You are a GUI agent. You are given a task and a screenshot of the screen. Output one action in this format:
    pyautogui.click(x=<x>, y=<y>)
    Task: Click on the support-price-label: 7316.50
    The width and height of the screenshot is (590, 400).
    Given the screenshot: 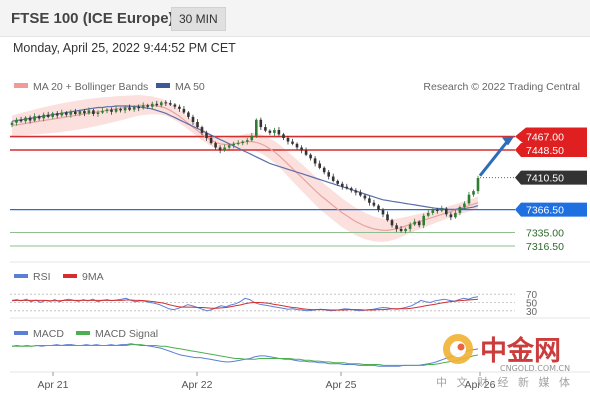 What is the action you would take?
    pyautogui.click(x=545, y=247)
    